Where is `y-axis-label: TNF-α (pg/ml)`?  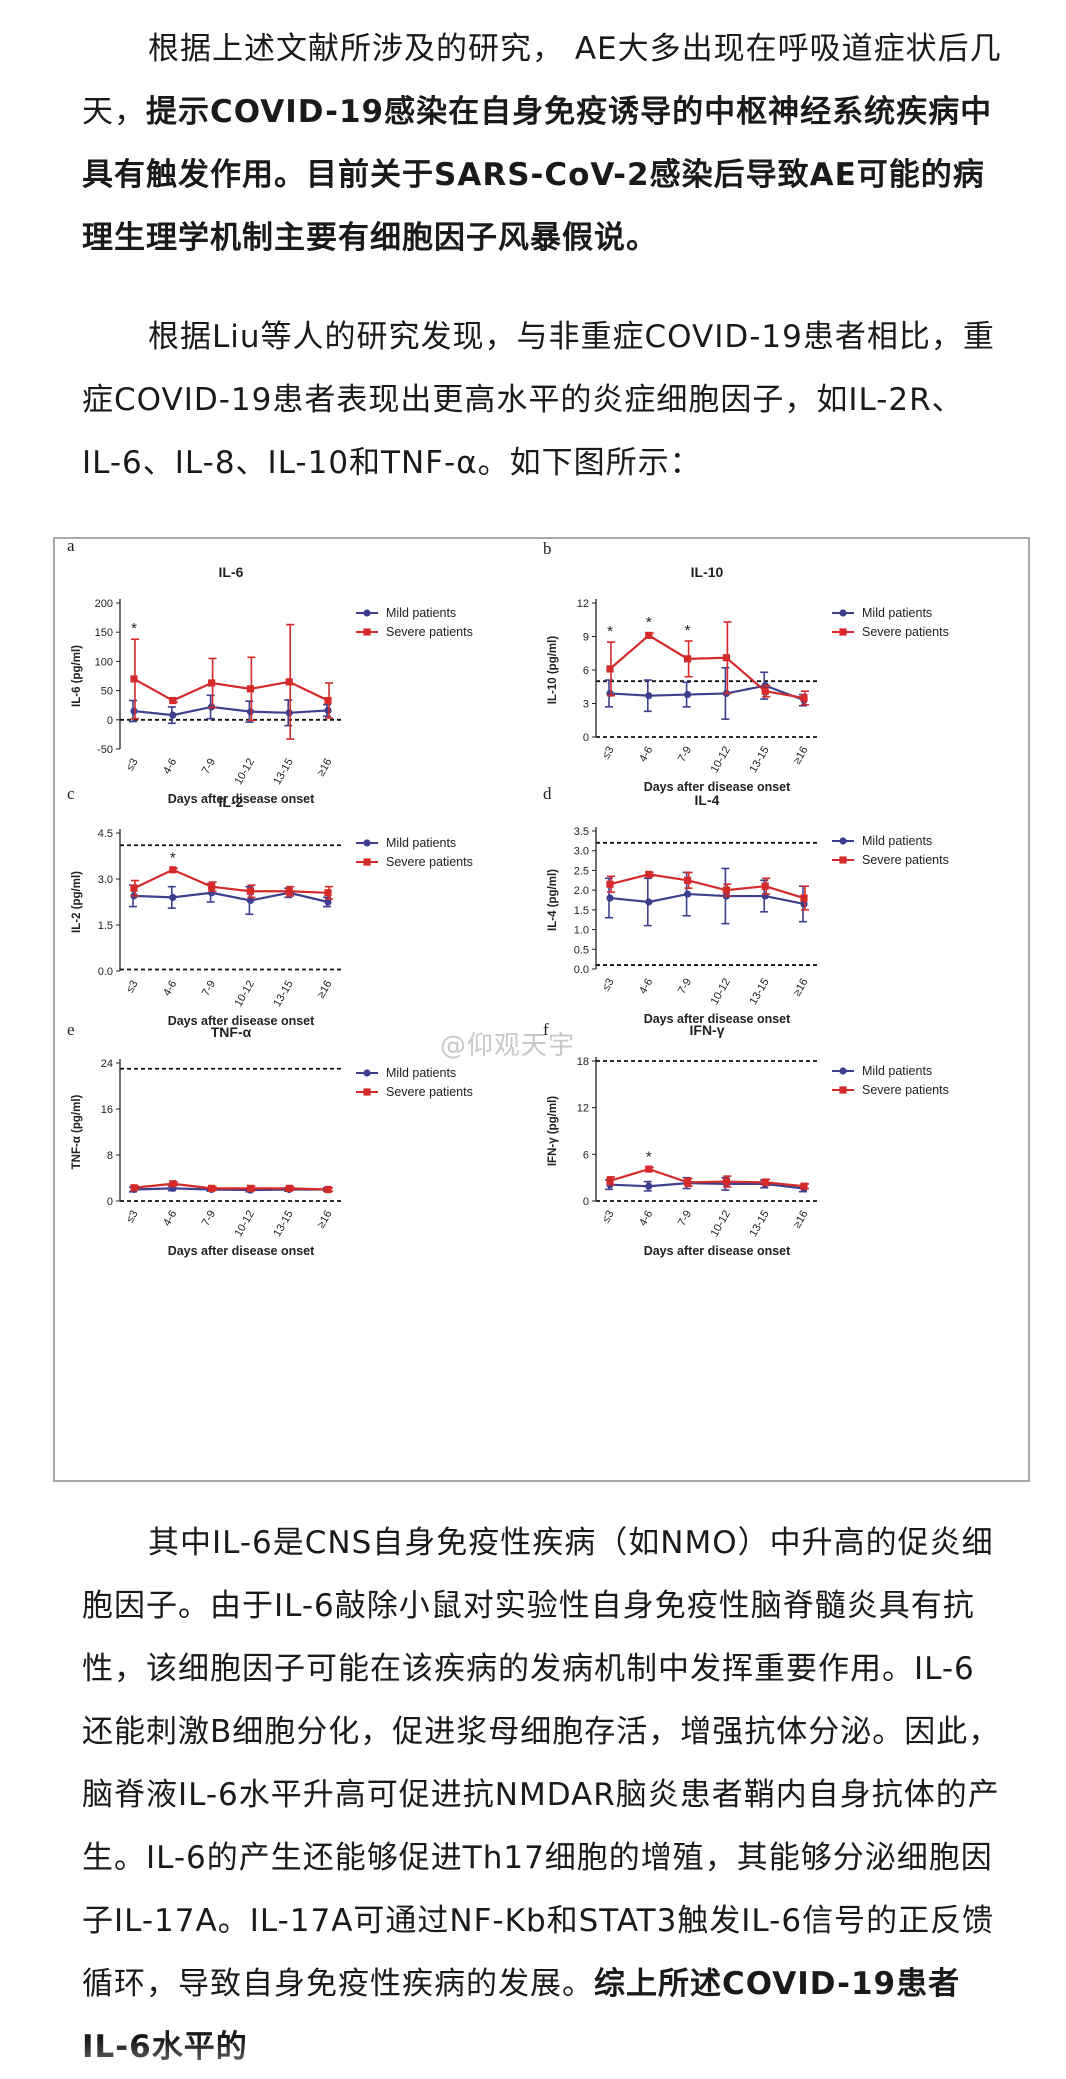 y-axis-label: TNF-α (pg/ml) is located at coordinates (77, 1131).